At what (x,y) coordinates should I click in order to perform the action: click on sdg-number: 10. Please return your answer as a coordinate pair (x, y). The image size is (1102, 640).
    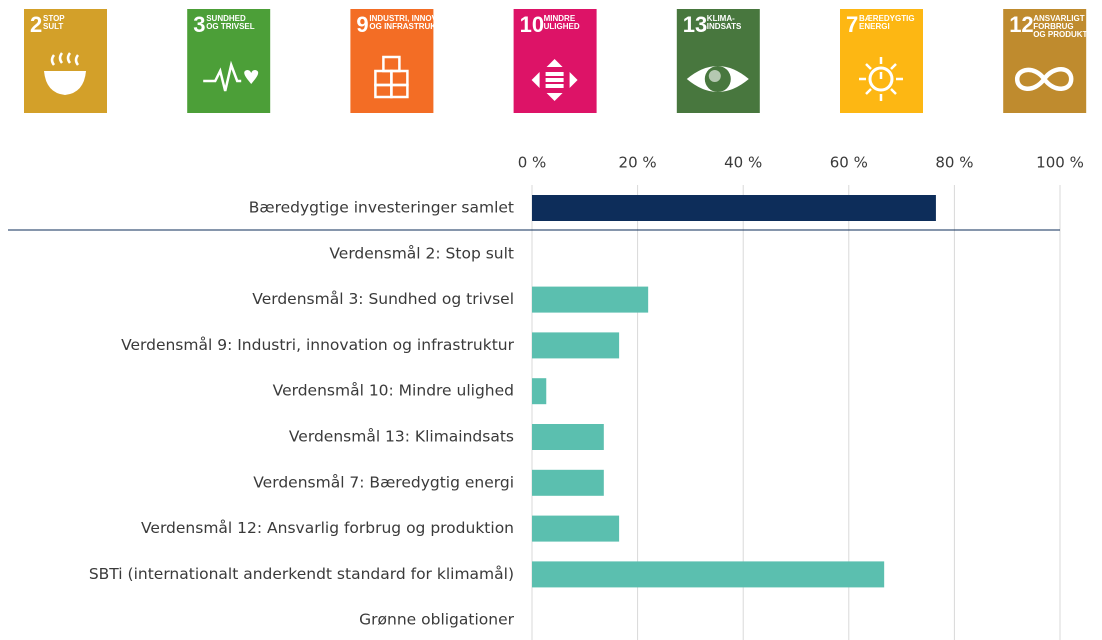
    Looking at the image, I should click on (532, 24).